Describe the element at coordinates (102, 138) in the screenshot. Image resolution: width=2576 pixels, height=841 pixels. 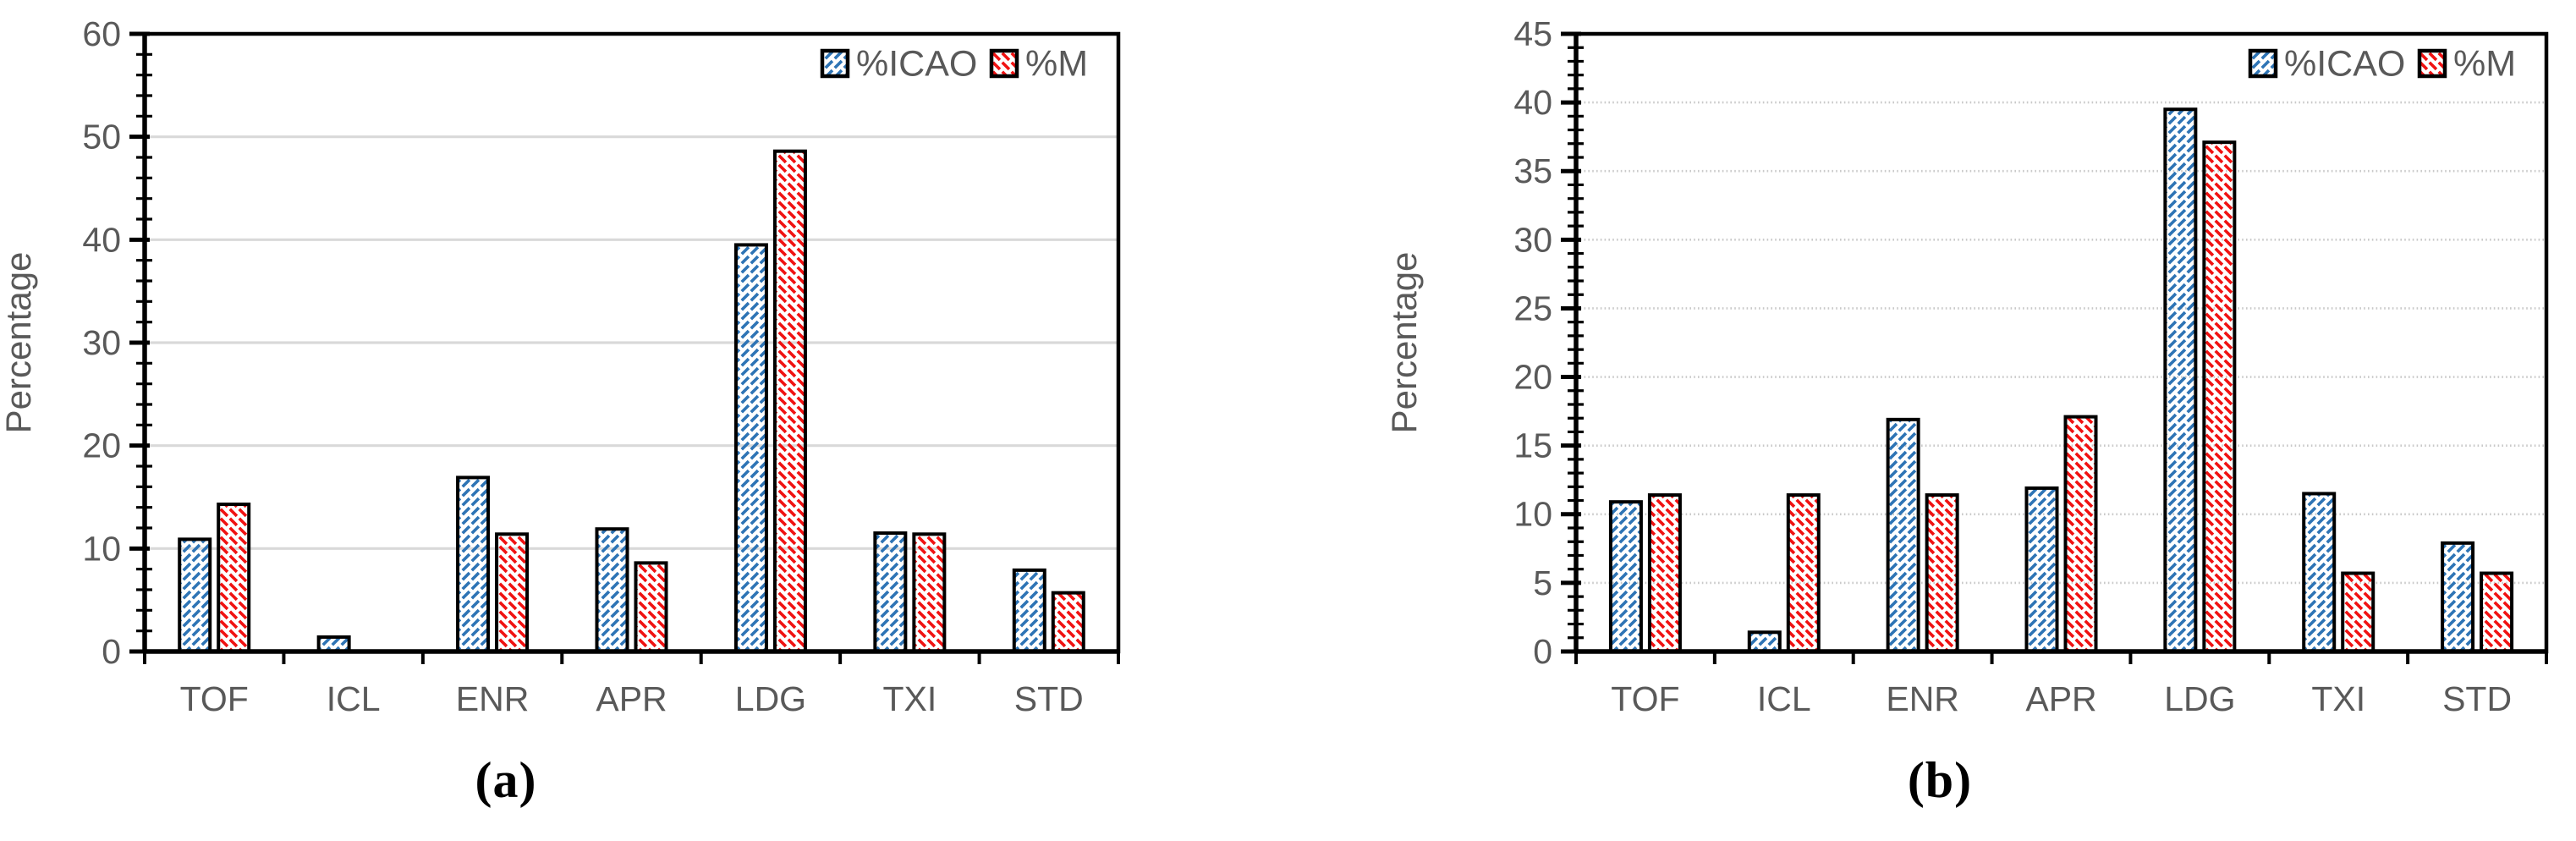
I see `y-tick-label: 50` at that location.